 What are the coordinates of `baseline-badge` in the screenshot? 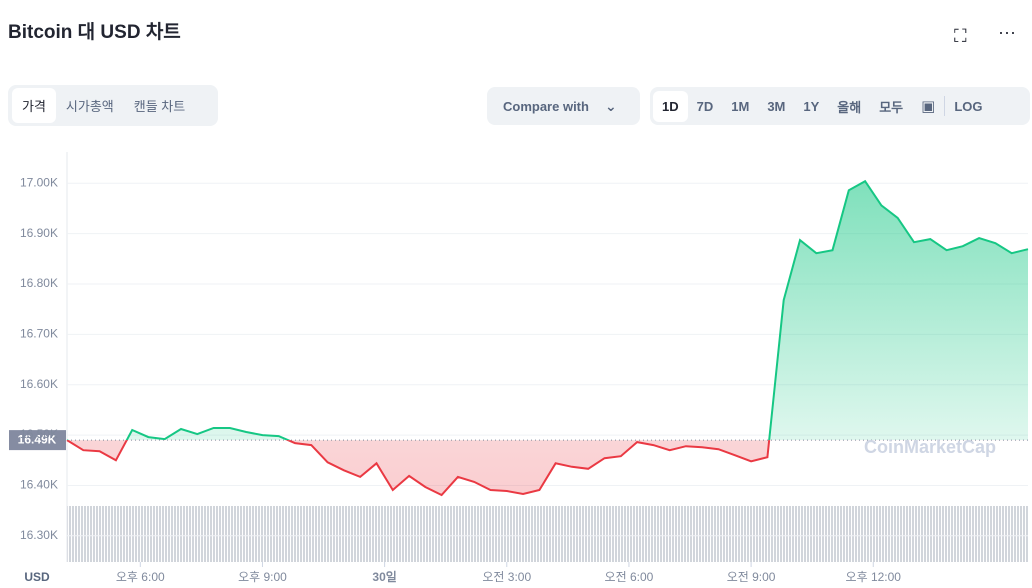 It's located at (37, 440).